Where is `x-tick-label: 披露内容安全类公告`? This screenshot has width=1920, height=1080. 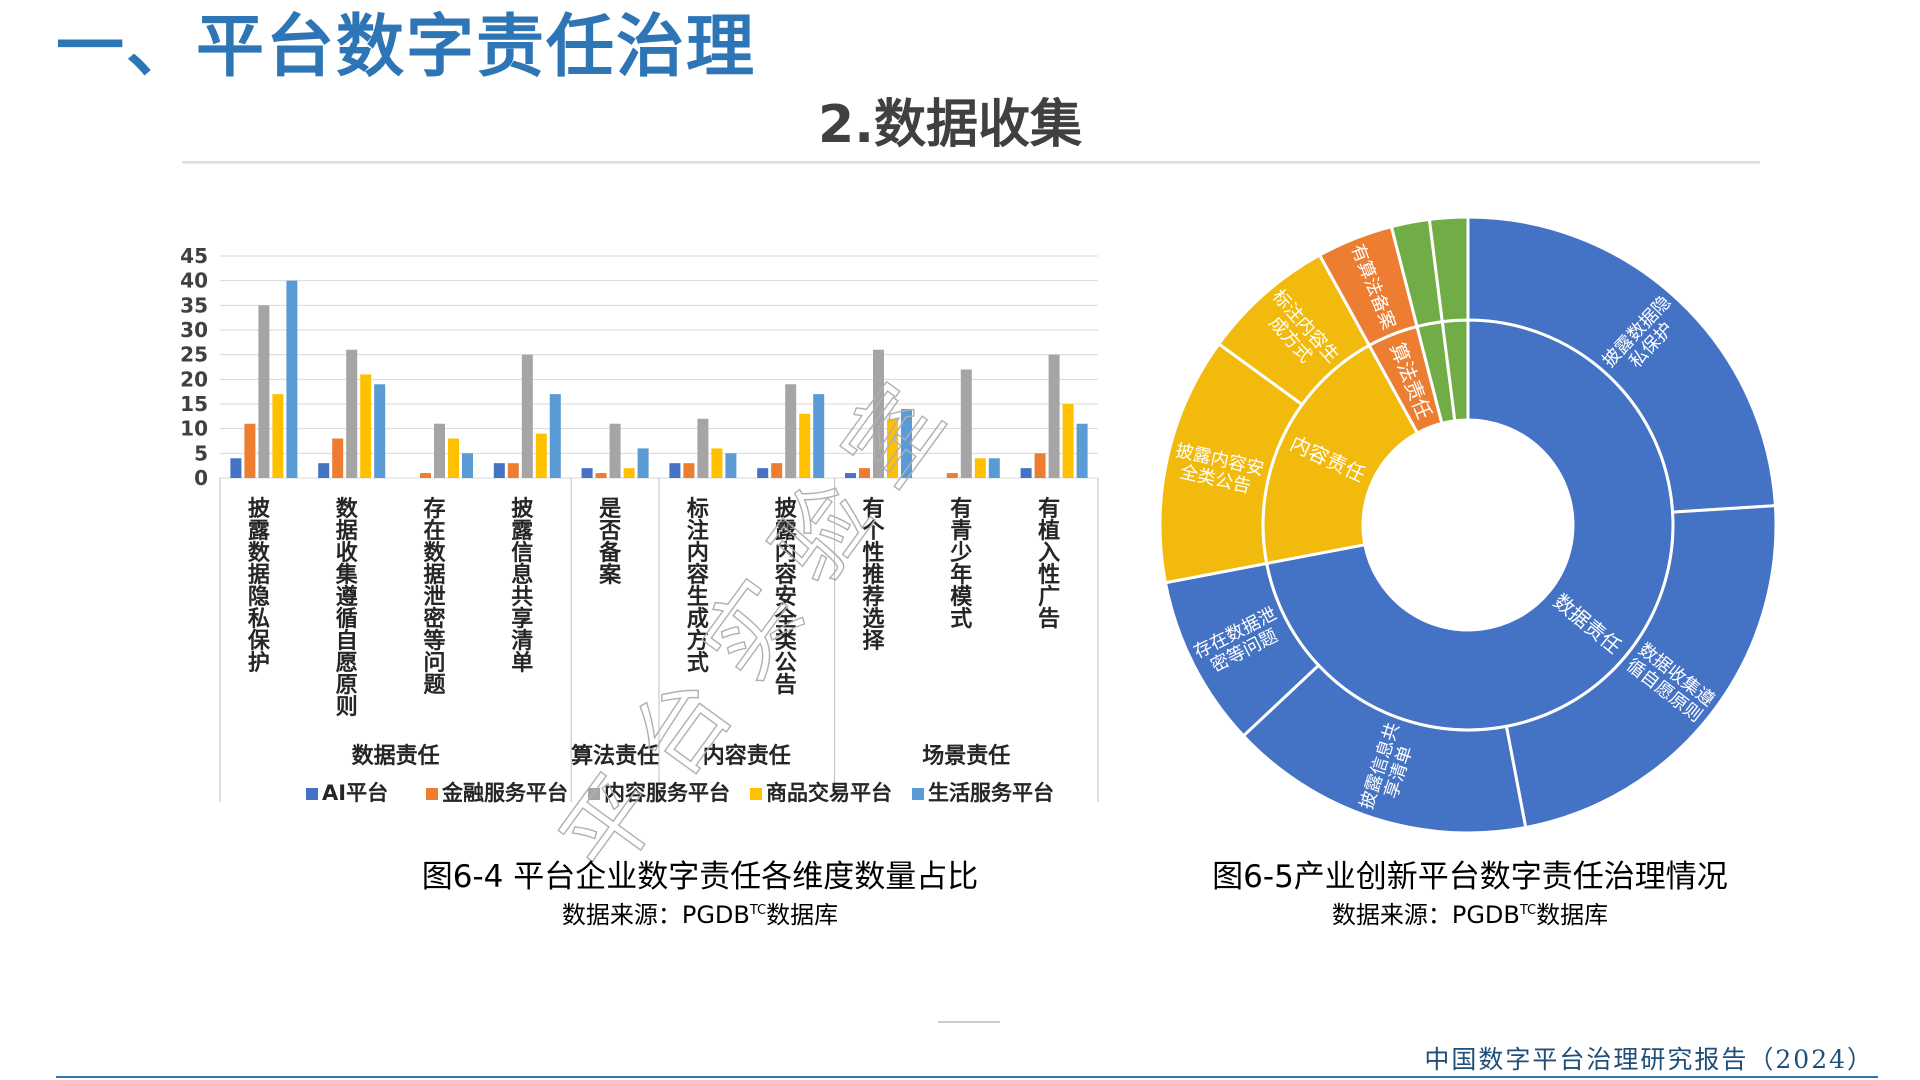 x-tick-label: 披露内容安全类公告 is located at coordinates (786, 597).